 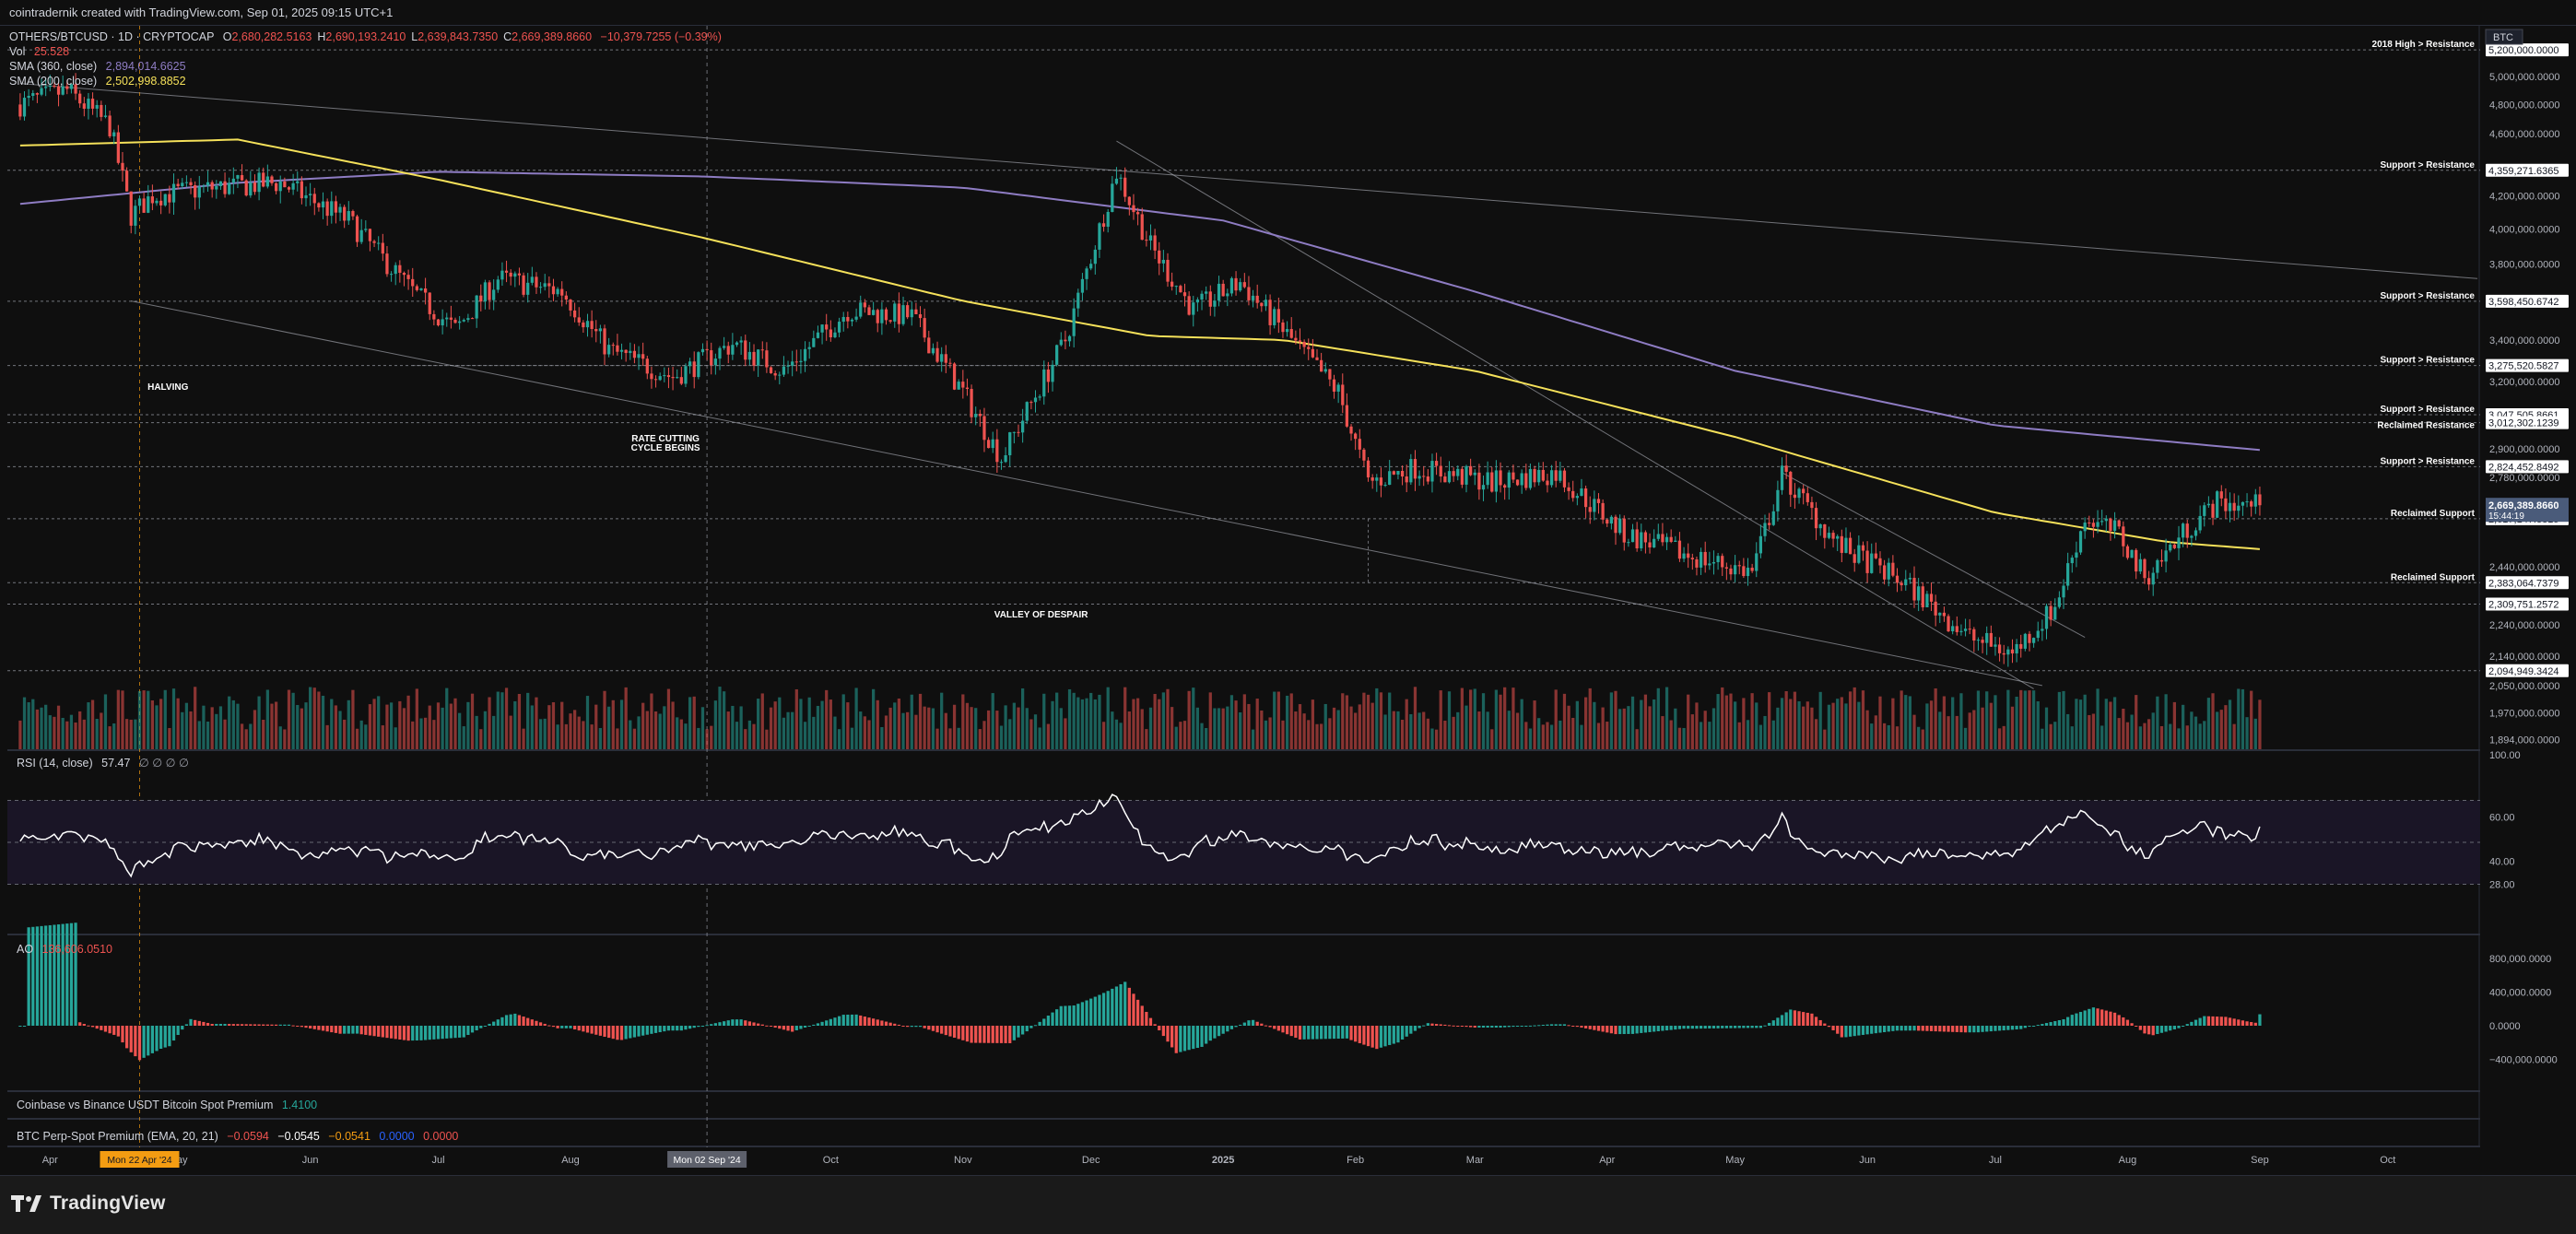 I want to click on time-marker-label: Mon 22 Apr '24, so click(x=139, y=1160).